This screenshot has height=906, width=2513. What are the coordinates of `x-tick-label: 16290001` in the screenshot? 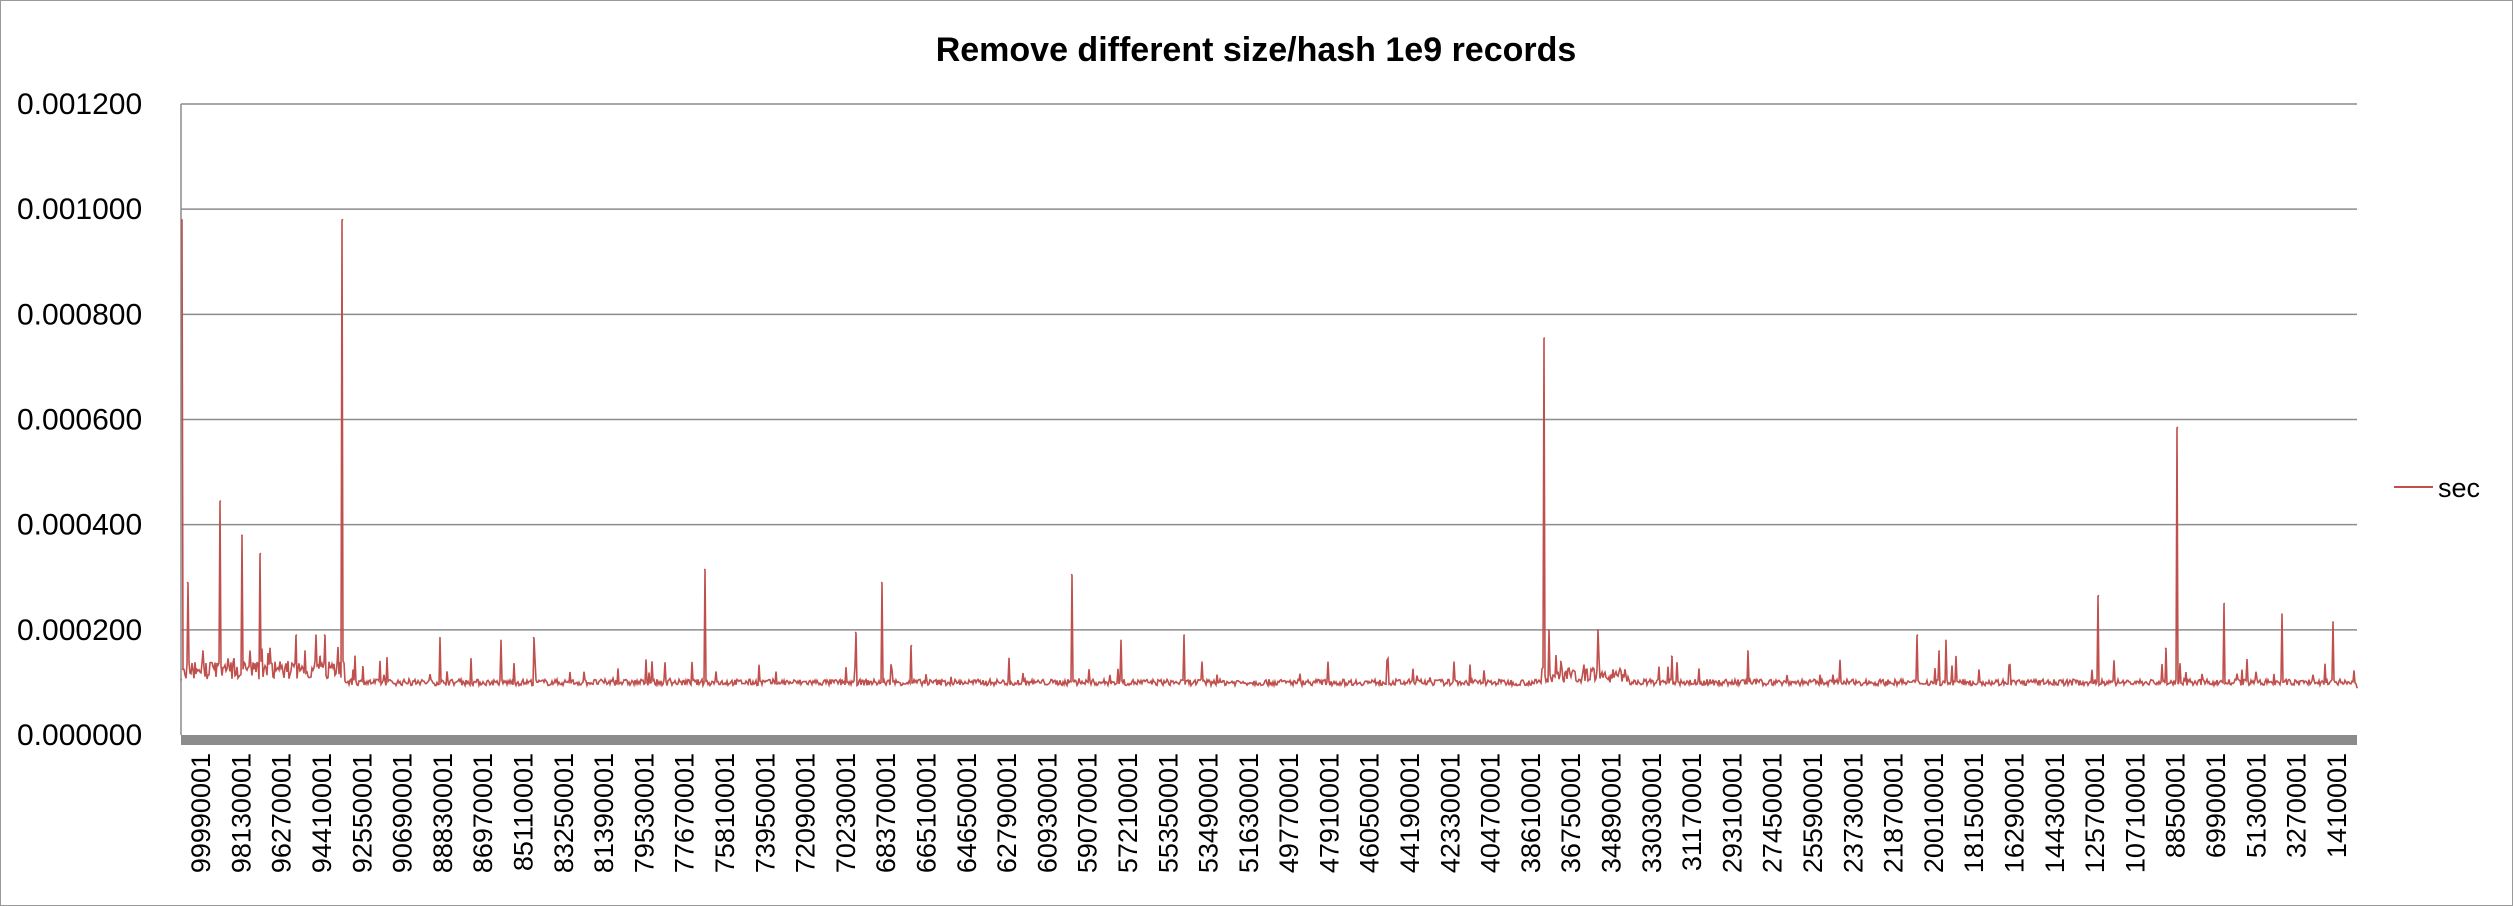 It's located at (2014, 813).